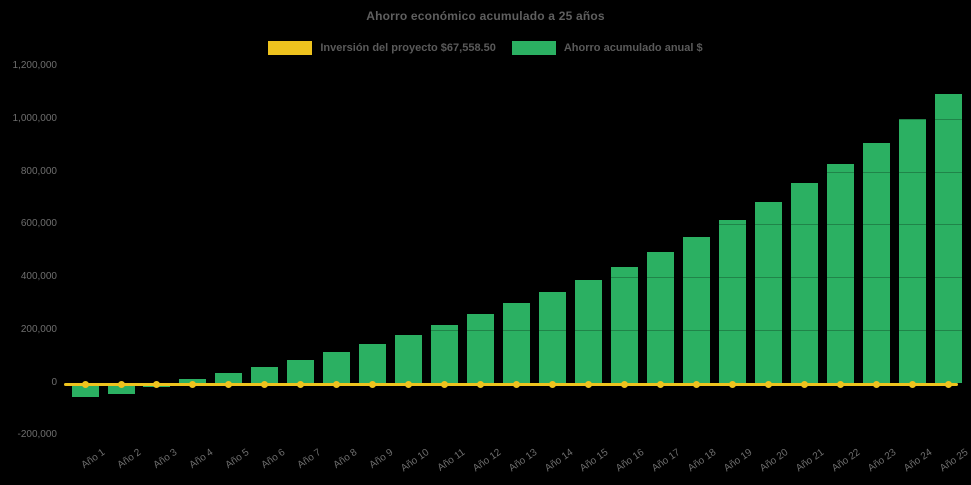  Describe the element at coordinates (516, 343) in the screenshot. I see `bar-año-13` at that location.